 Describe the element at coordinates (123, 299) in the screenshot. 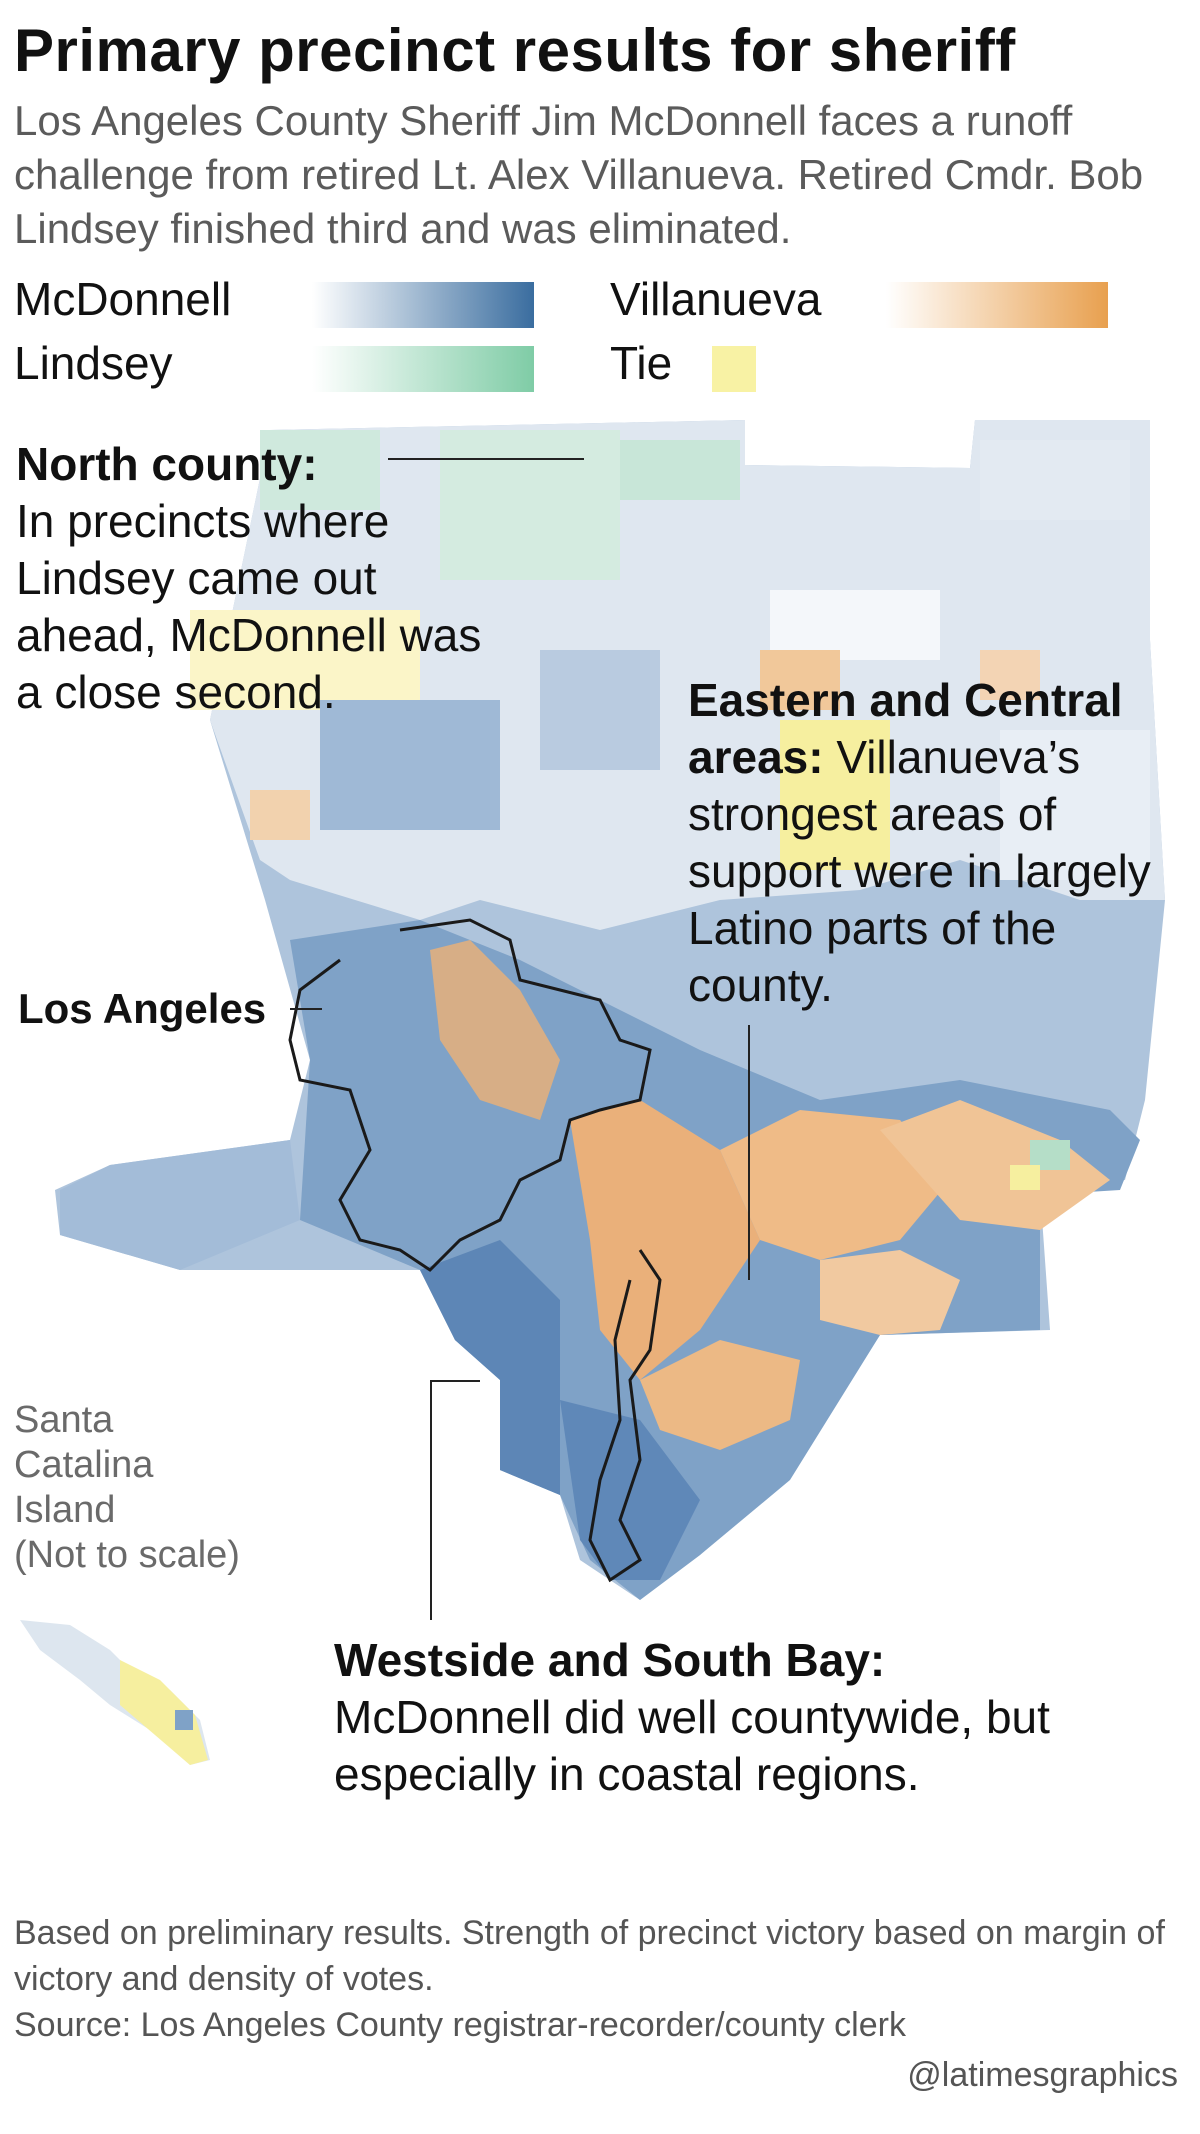

I see `legend-label-mcdonnell: McDonnell` at that location.